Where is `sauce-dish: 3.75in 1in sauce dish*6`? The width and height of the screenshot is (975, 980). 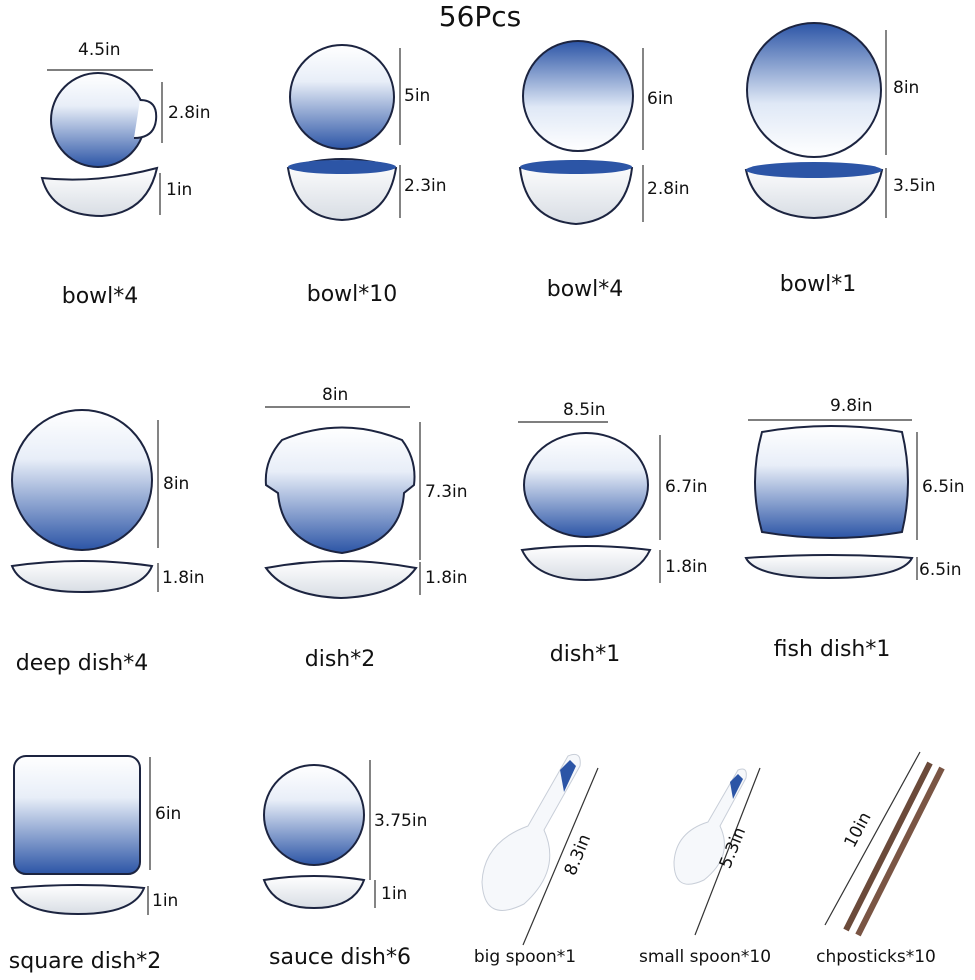 sauce-dish: 3.75in 1in sauce dish*6 is located at coordinates (344, 865).